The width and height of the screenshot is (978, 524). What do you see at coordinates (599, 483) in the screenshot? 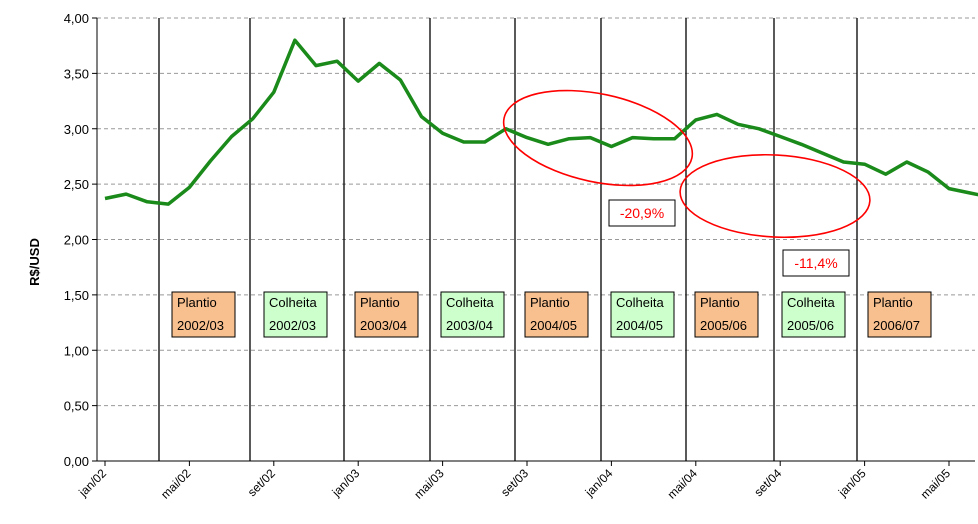
I see `x-tick-label: jan/04` at bounding box center [599, 483].